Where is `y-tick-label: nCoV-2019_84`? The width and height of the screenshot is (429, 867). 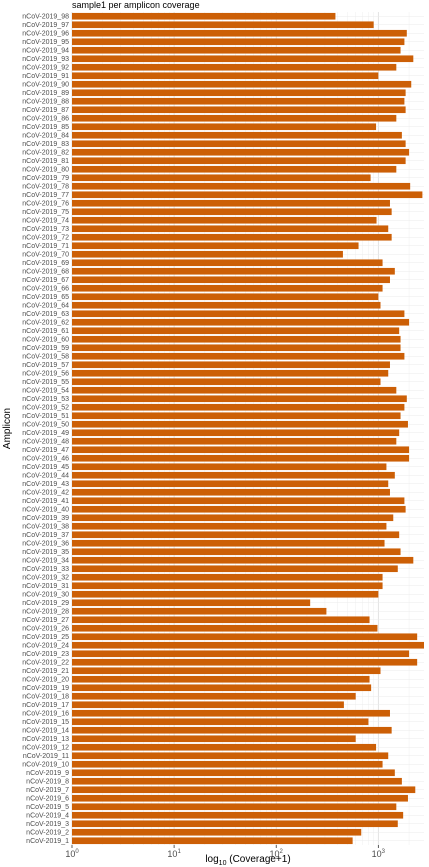 y-tick-label: nCoV-2019_84 is located at coordinates (45, 136).